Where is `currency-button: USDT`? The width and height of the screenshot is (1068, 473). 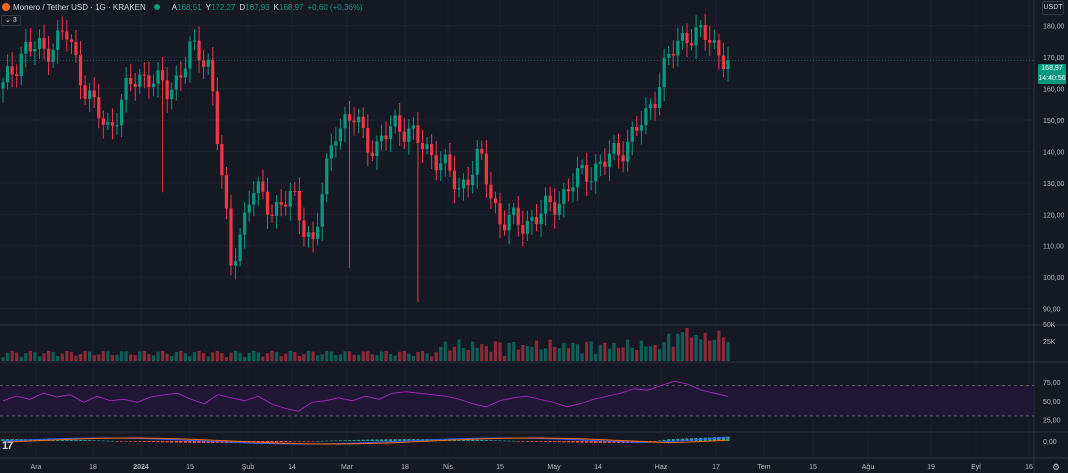
currency-button: USDT is located at coordinates (1053, 8).